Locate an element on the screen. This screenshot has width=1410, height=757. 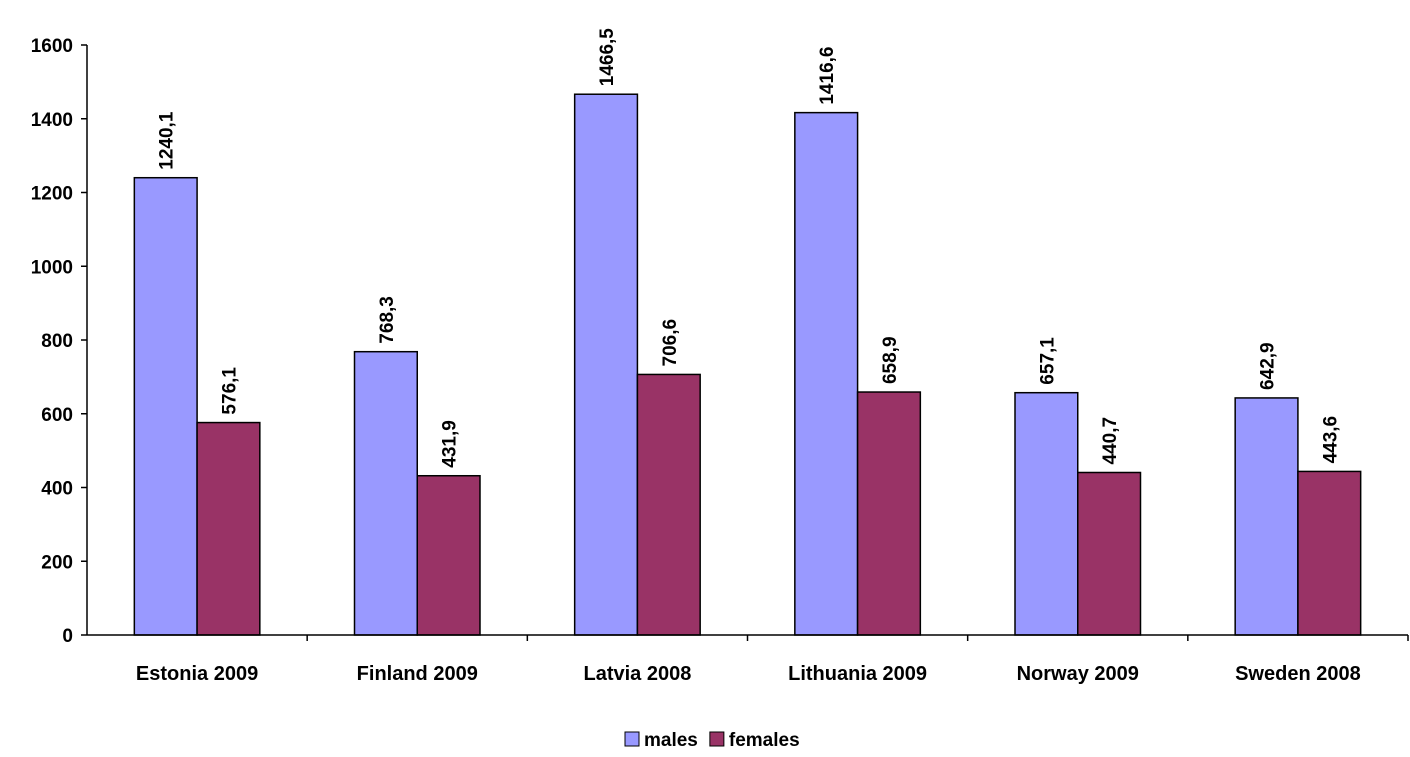
y-tick-label: 800 is located at coordinates (57, 341).